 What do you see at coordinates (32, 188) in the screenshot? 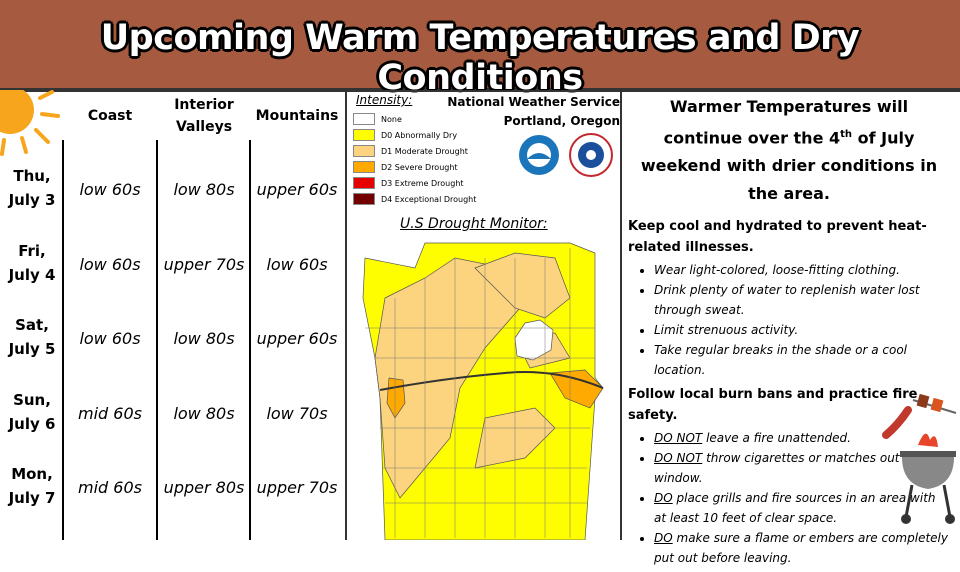
I see `row-day: Thu, July 3` at bounding box center [32, 188].